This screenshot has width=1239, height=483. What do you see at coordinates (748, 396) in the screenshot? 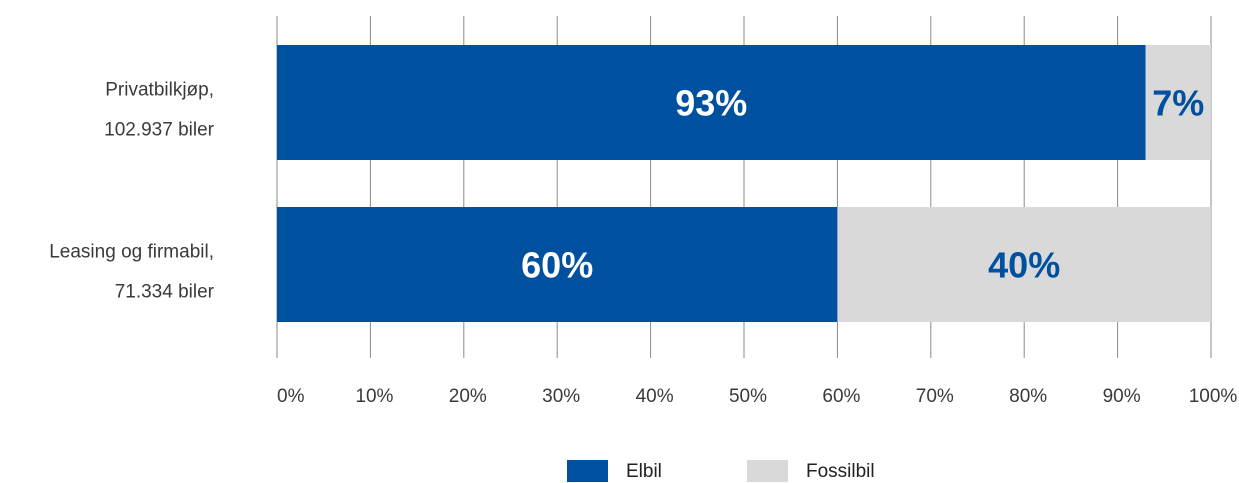
I see `x-tick-label: 50%` at bounding box center [748, 396].